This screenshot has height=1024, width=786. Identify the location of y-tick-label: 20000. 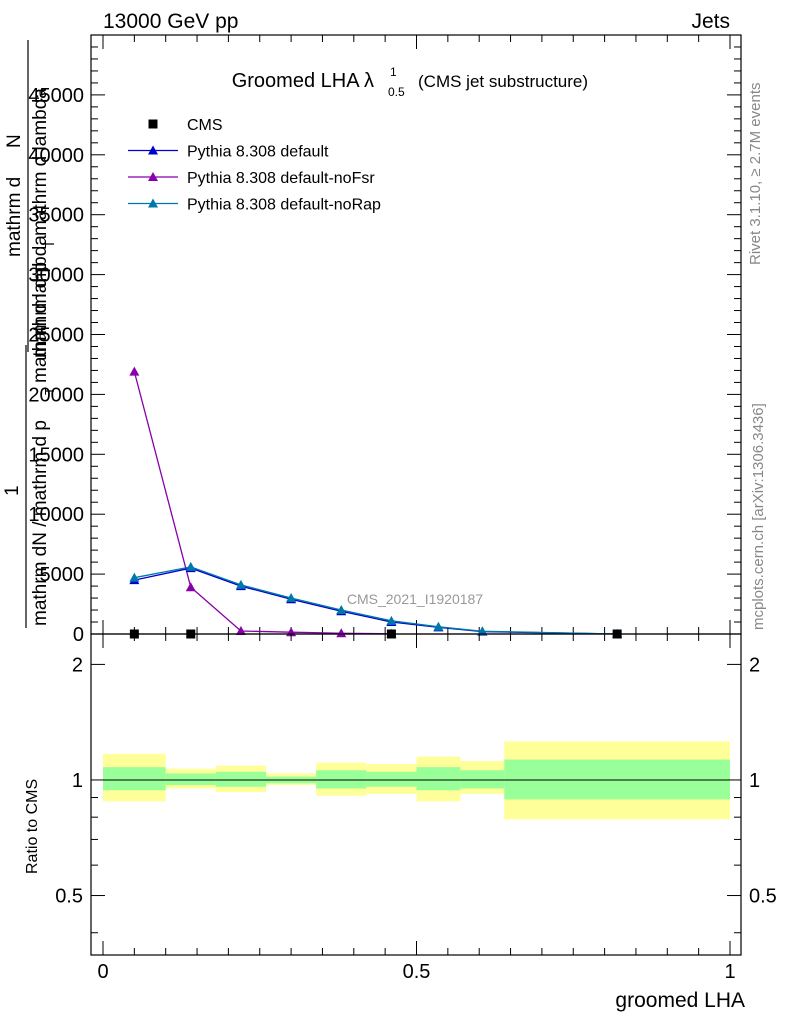
(56, 395).